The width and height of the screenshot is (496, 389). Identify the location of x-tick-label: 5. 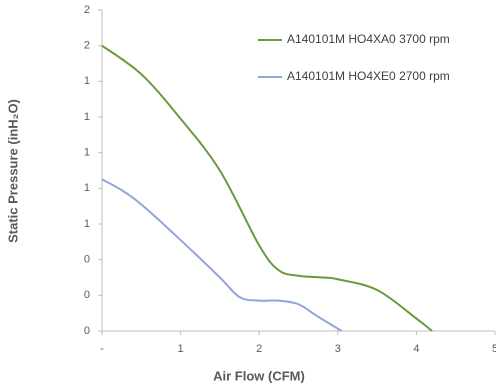
(494, 349).